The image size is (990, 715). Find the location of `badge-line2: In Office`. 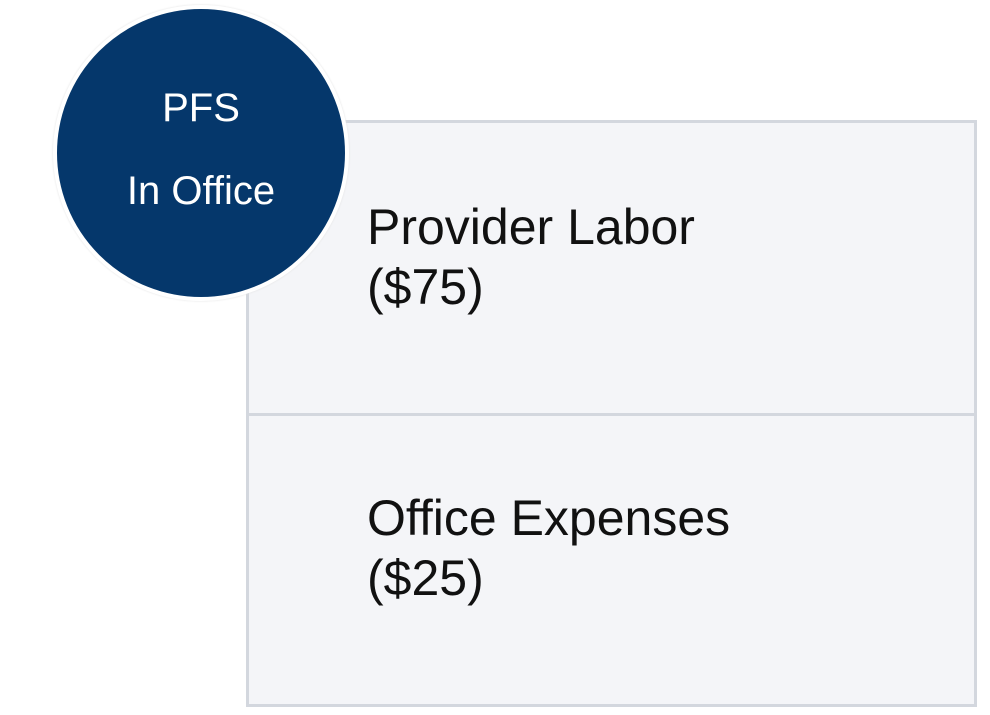

badge-line2: In Office is located at coordinates (201, 191).